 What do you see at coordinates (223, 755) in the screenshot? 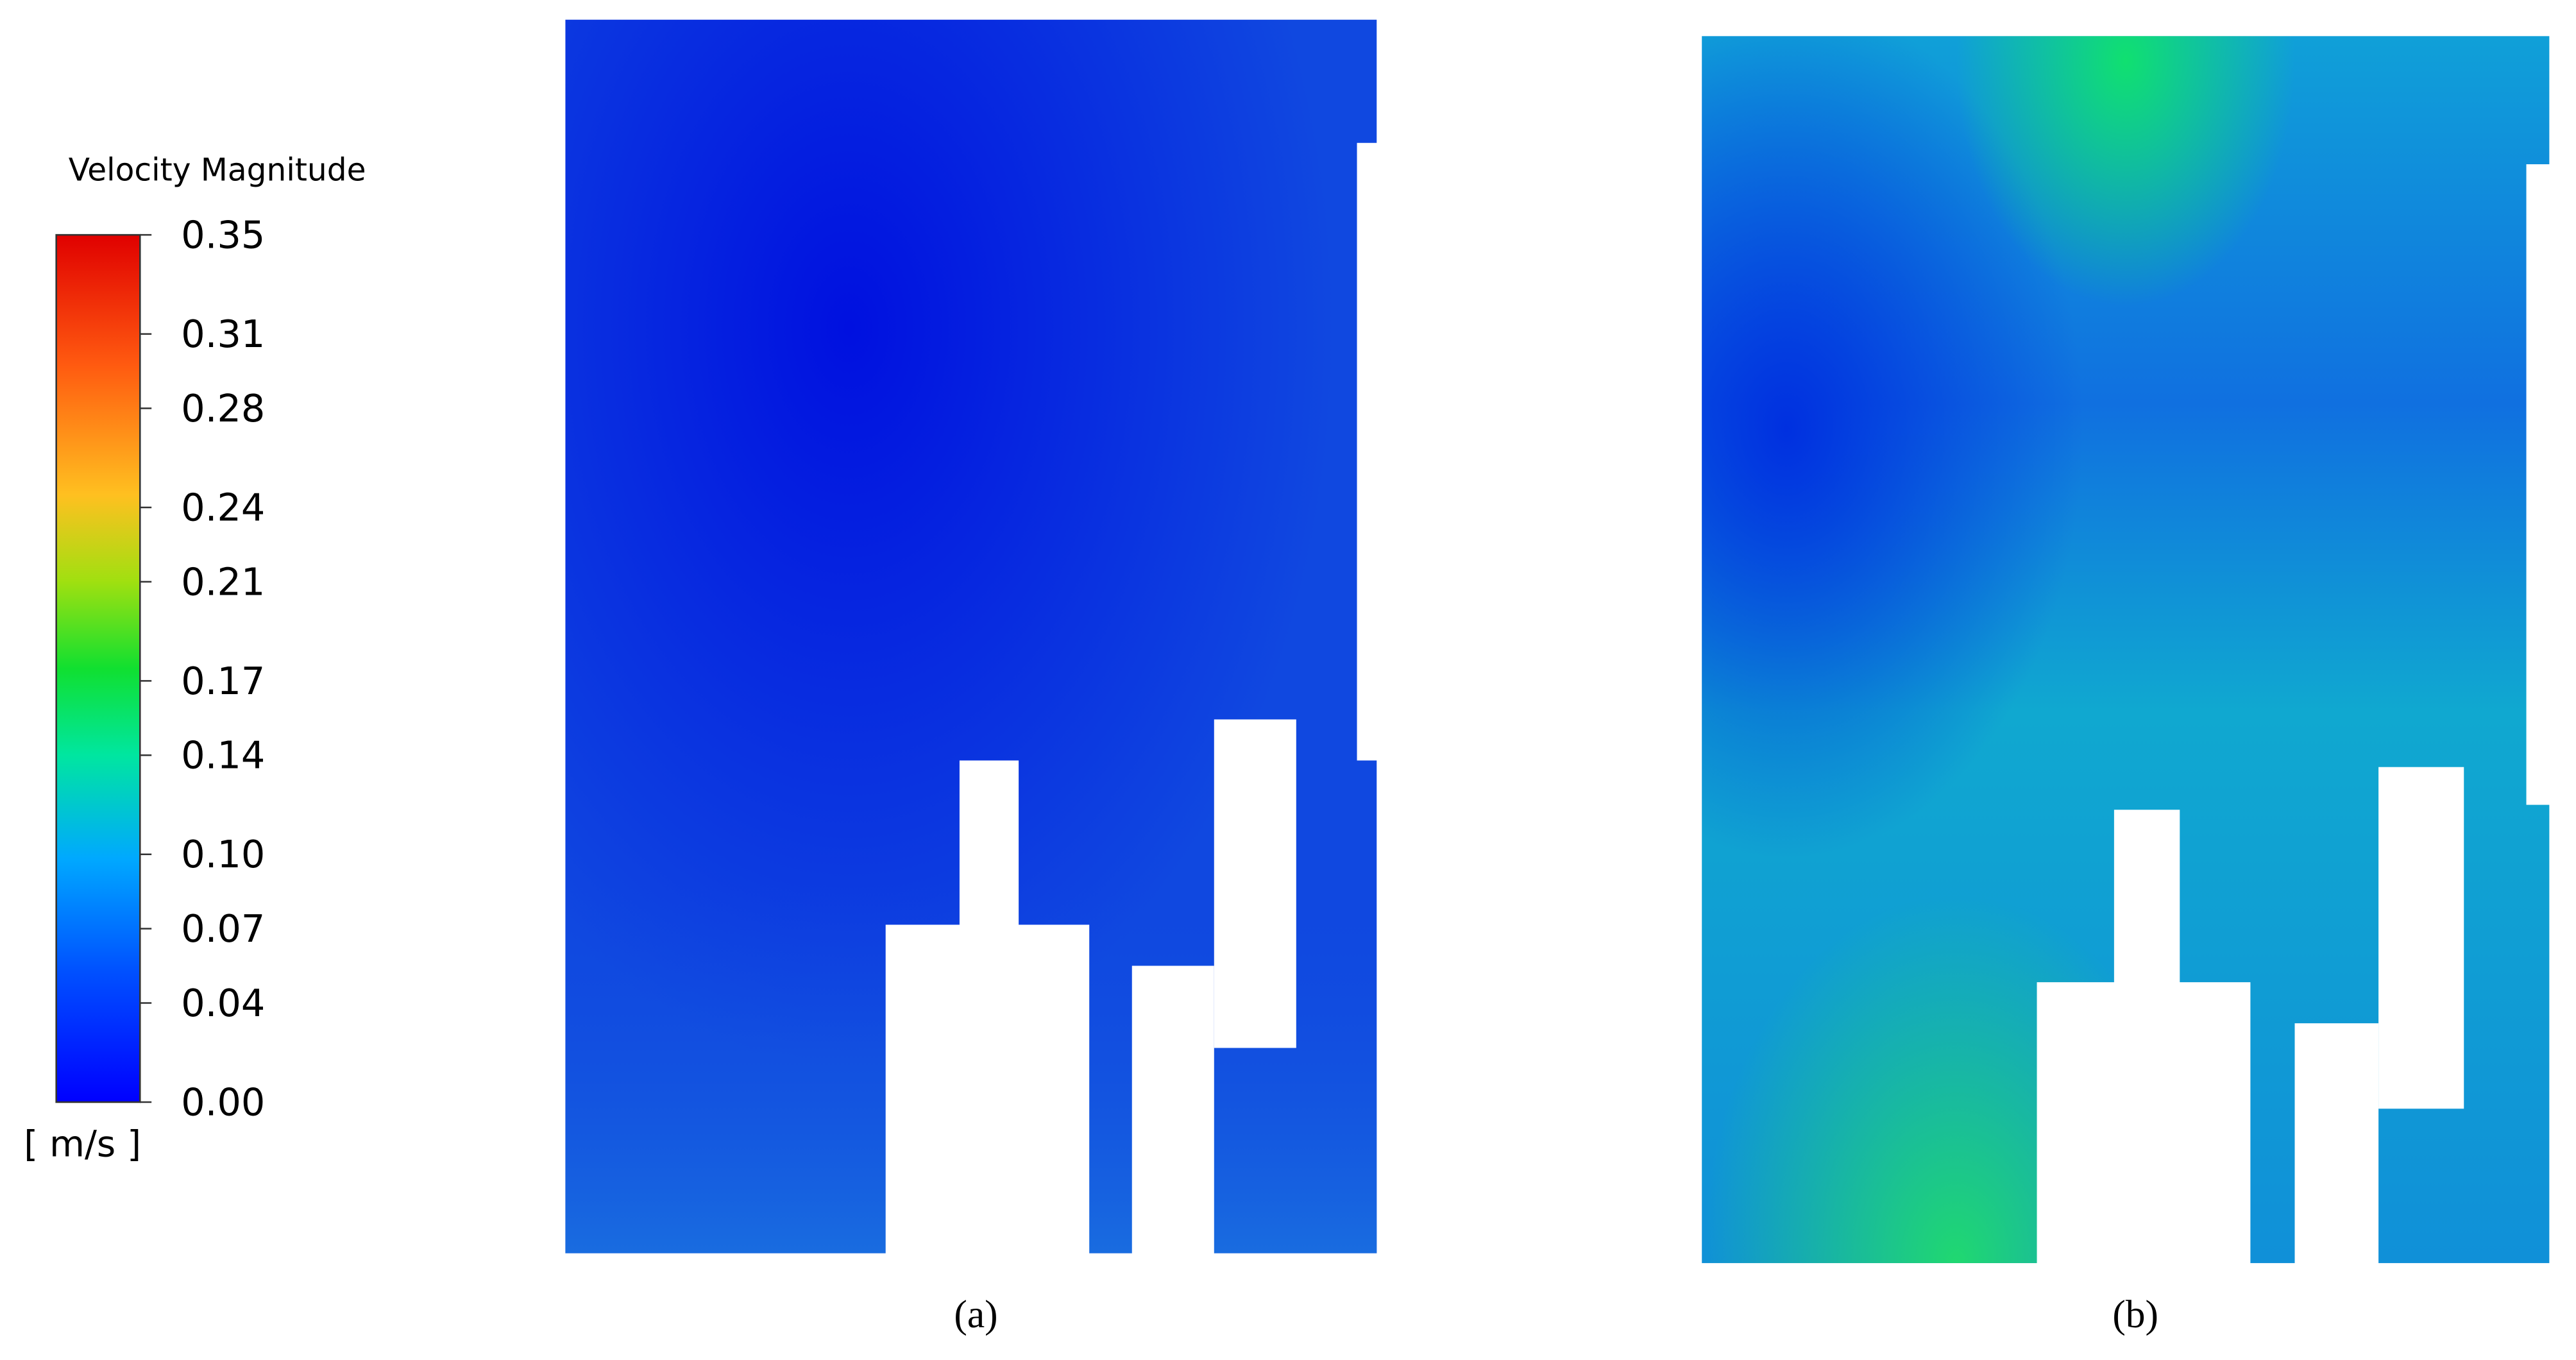
I see `tick-label: 0.14` at bounding box center [223, 755].